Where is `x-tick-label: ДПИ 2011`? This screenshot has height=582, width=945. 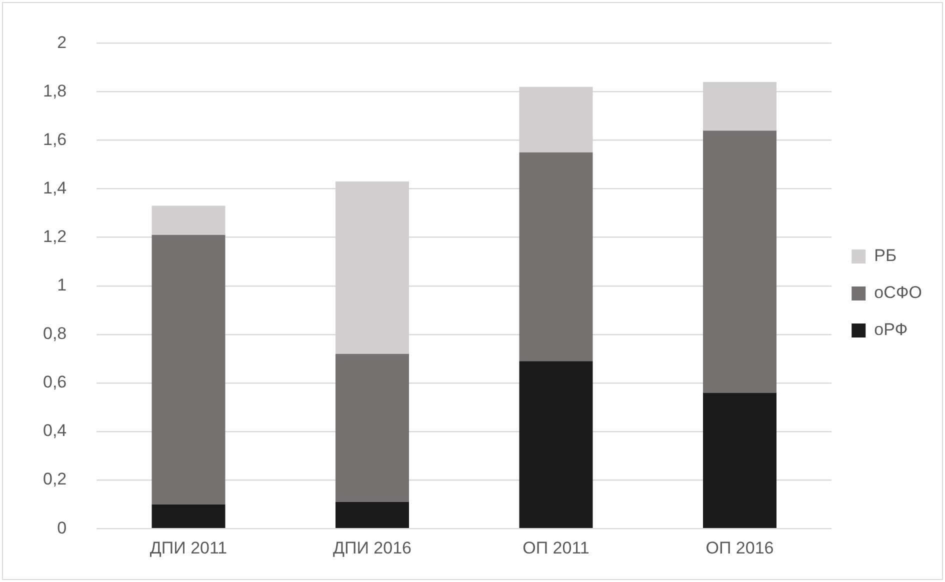
x-tick-label: ДПИ 2011 is located at coordinates (189, 548).